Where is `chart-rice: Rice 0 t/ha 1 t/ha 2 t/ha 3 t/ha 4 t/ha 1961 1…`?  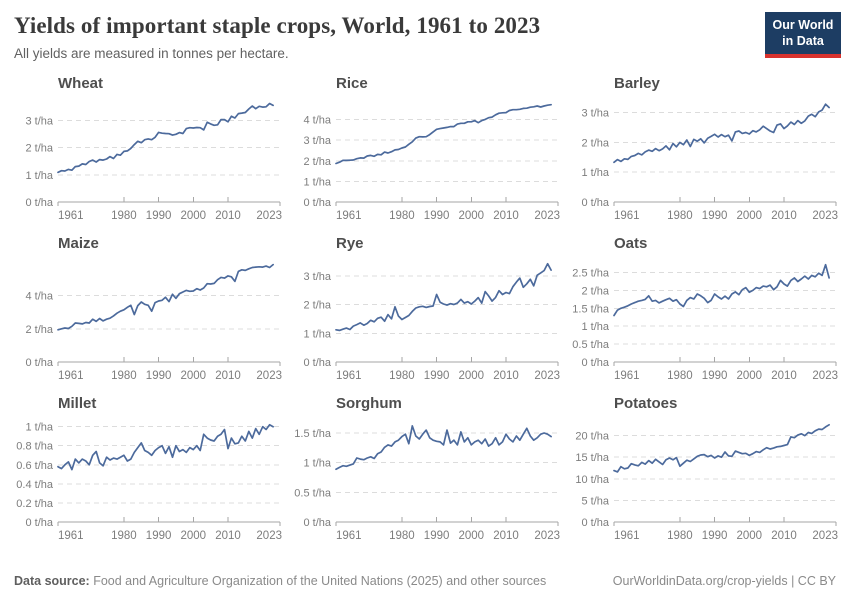
chart-rice: Rice 0 t/ha 1 t/ha 2 t/ha 3 t/ha 4 t/ha 1961 1… is located at coordinates (428, 149).